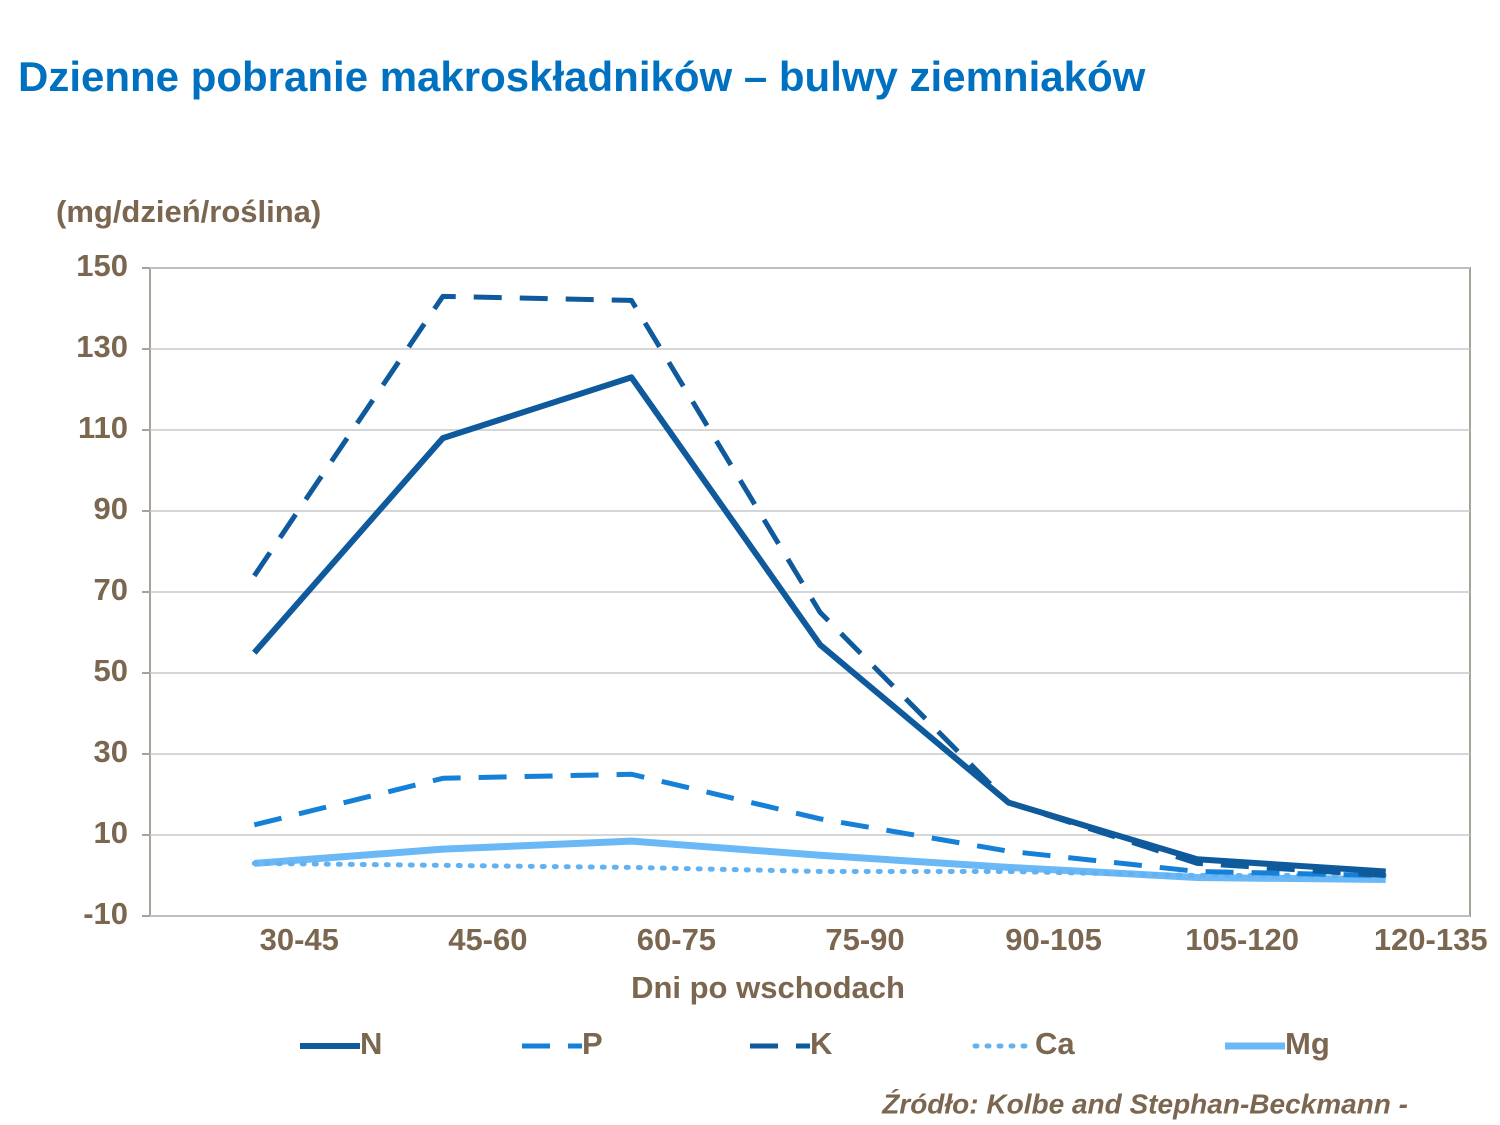  Describe the element at coordinates (105, 913) in the screenshot. I see `y-tick-label: -10` at that location.